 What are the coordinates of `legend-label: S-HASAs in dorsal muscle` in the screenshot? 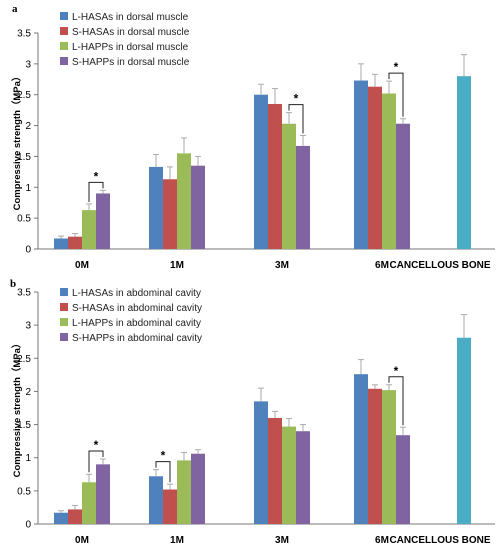 It's located at (131, 32).